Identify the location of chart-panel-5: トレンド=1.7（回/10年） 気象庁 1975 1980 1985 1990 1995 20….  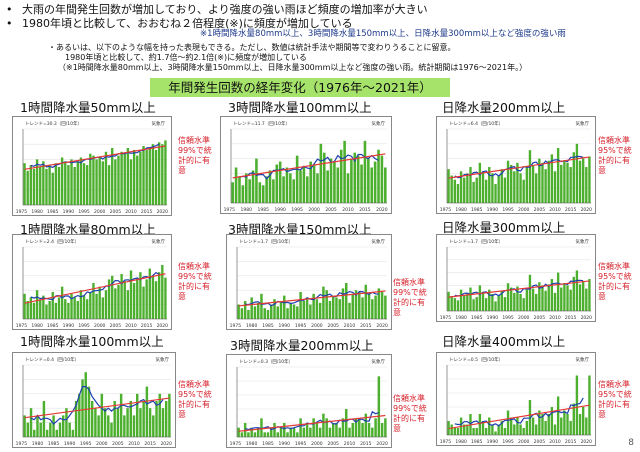
(309, 282).